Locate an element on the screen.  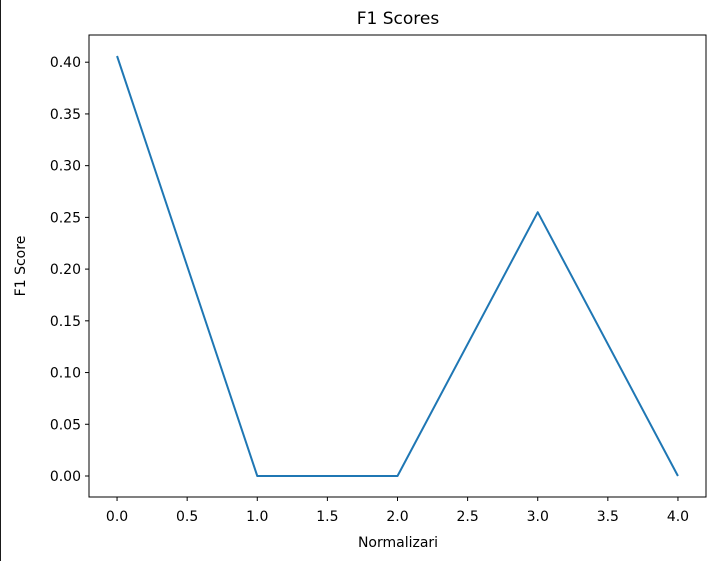
x-tick-label: 0.5 is located at coordinates (187, 517).